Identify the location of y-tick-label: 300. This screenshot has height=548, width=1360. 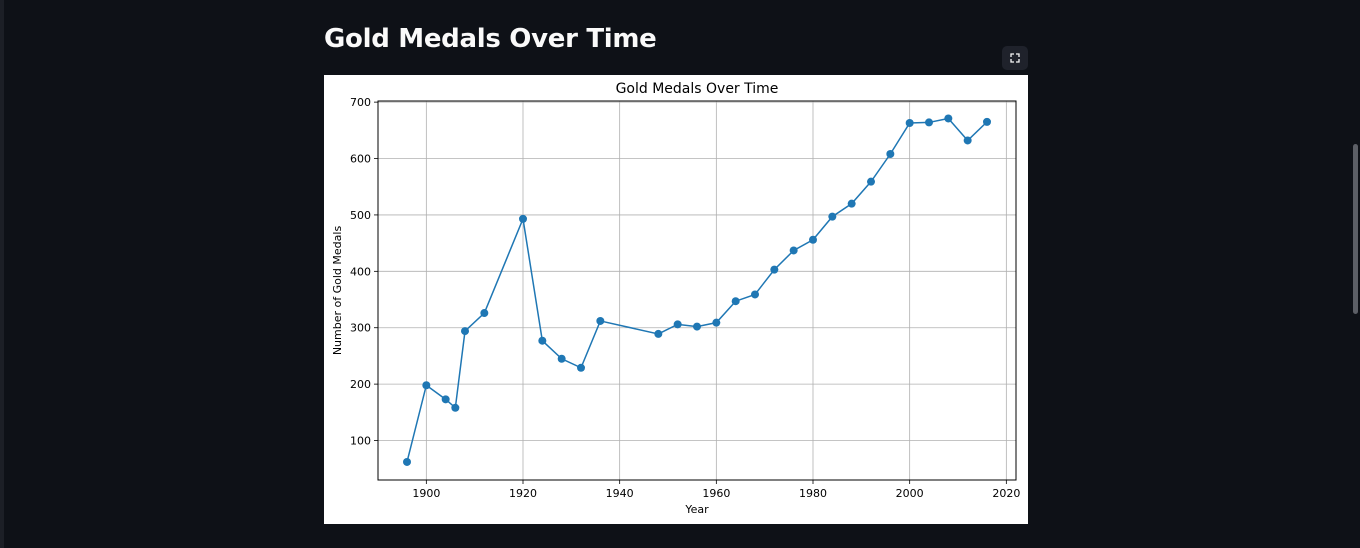
(360, 328).